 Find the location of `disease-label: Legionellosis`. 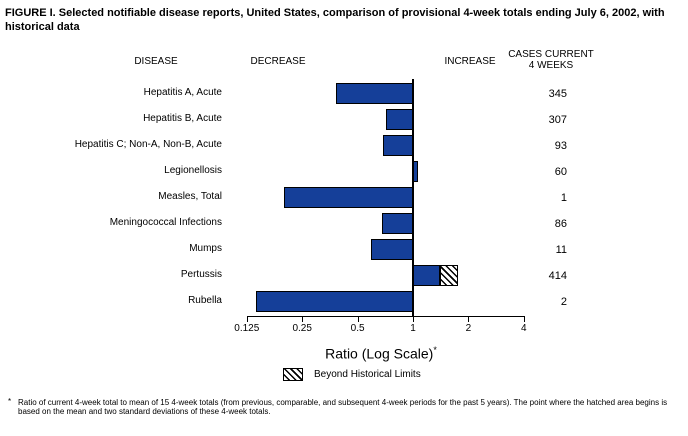

disease-label: Legionellosis is located at coordinates (193, 170).